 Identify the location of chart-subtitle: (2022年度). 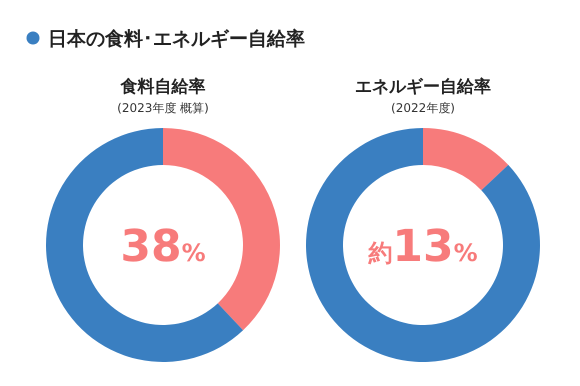
(423, 108).